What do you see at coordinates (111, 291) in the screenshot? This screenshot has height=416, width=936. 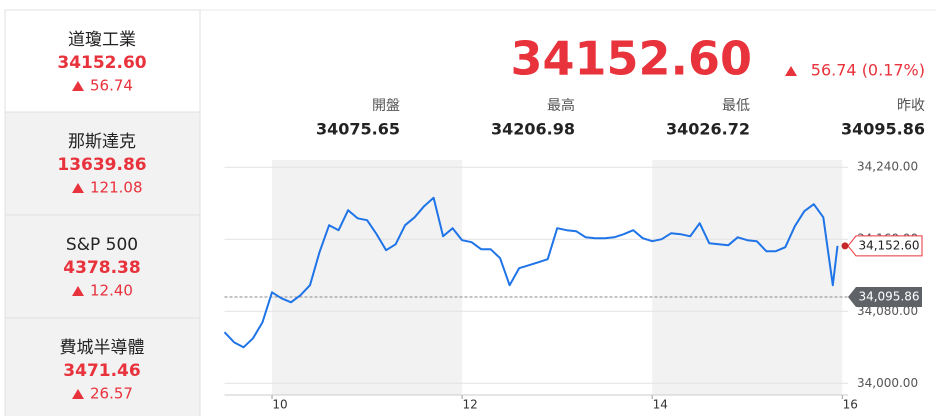 I see `index-change: 12.40` at bounding box center [111, 291].